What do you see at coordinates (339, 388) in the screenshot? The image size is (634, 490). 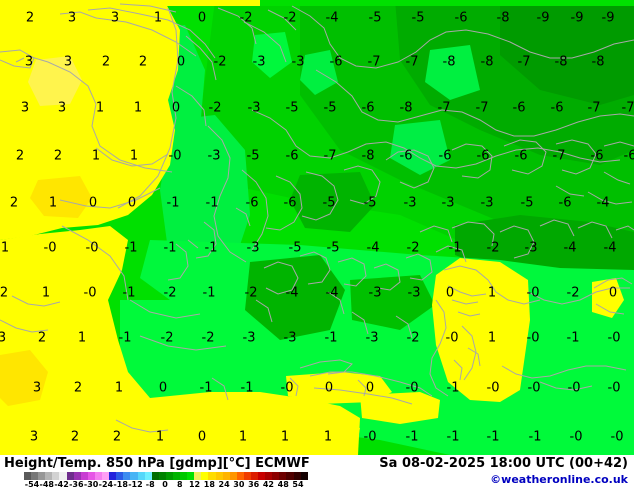 I see `region-yellow-crete-band` at bounding box center [339, 388].